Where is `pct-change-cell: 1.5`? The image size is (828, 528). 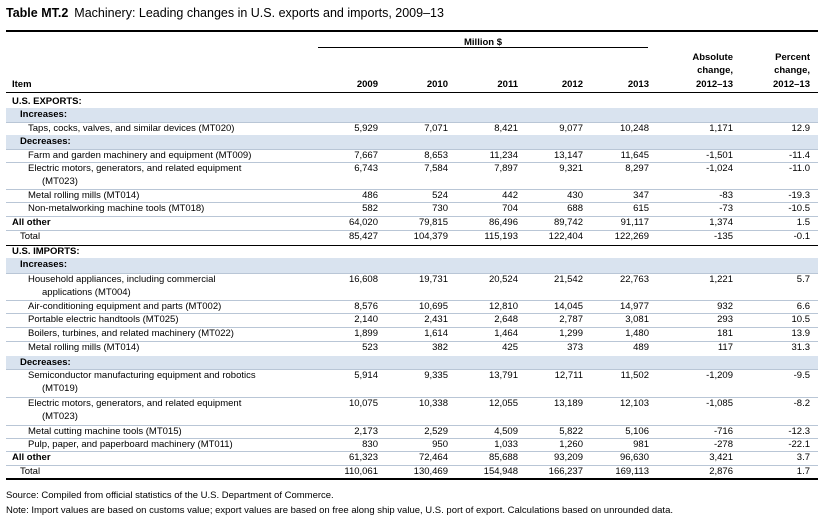 pct-change-cell: 1.5 is located at coordinates (803, 222).